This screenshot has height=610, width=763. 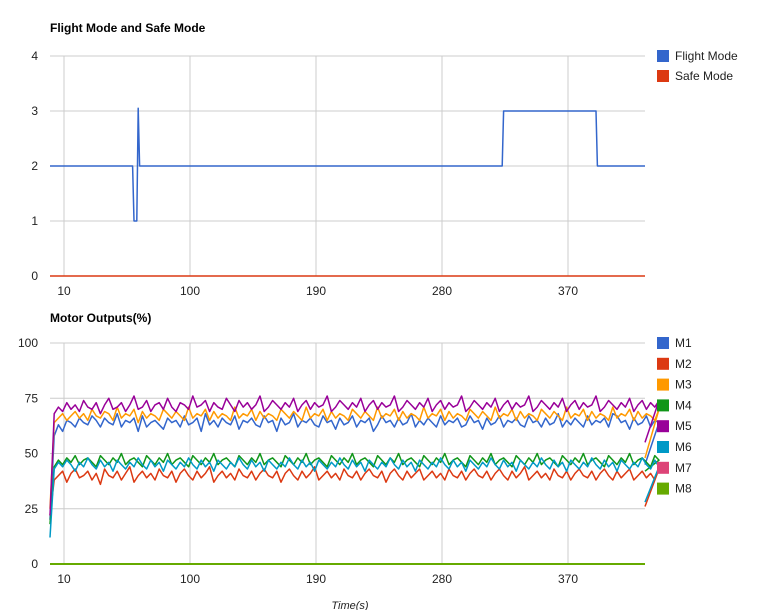 I want to click on y-tick-label: 1, so click(x=34, y=221).